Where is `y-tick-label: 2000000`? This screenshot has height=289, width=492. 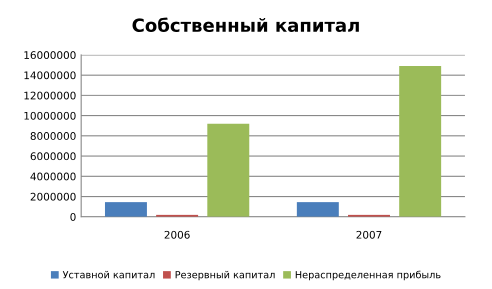 y-tick-label: 2000000 is located at coordinates (53, 196).